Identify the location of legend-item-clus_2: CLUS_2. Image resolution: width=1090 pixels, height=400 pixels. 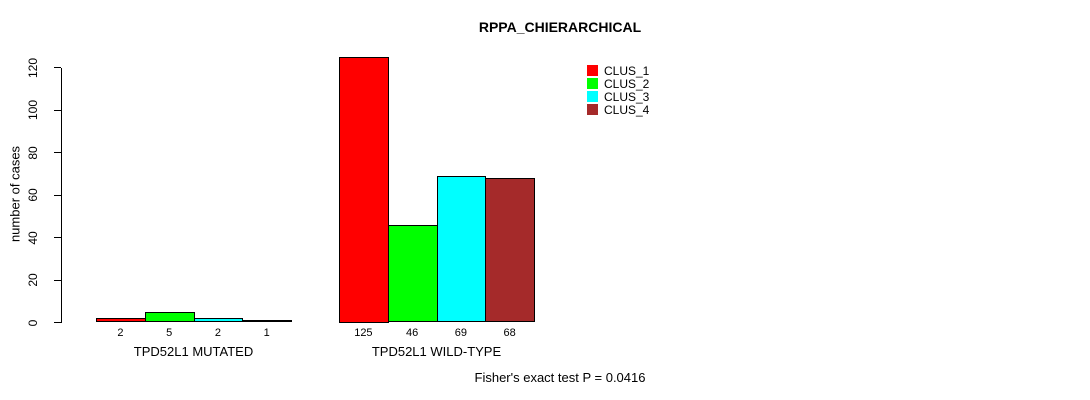
(618, 83).